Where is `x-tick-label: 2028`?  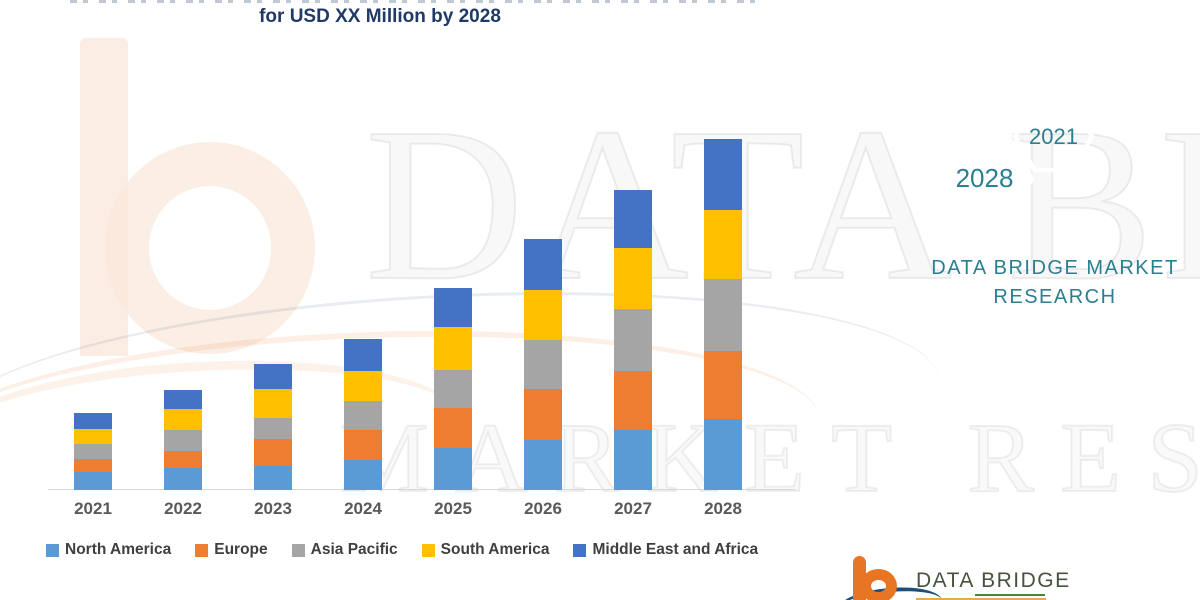
x-tick-label: 2028 is located at coordinates (723, 508).